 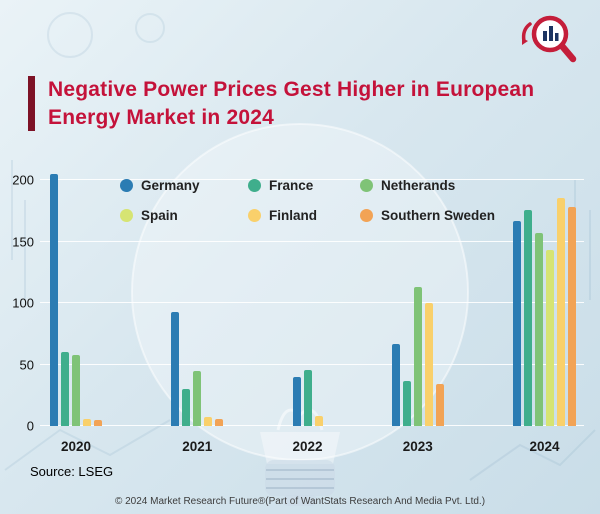 I want to click on legend-label: France, so click(x=291, y=185).